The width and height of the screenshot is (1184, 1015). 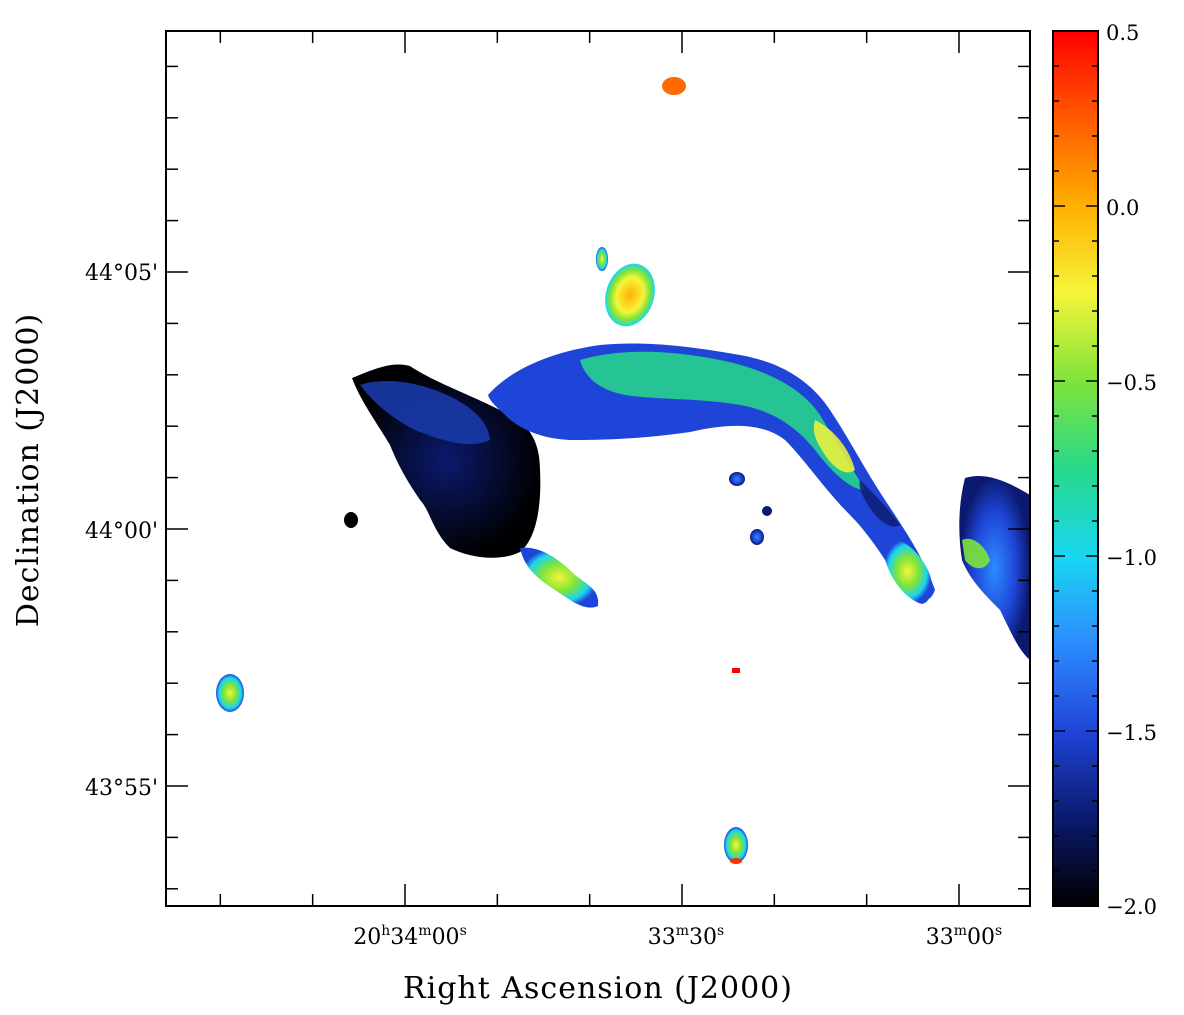 I want to click on arc-southern-tip, so click(x=907, y=571).